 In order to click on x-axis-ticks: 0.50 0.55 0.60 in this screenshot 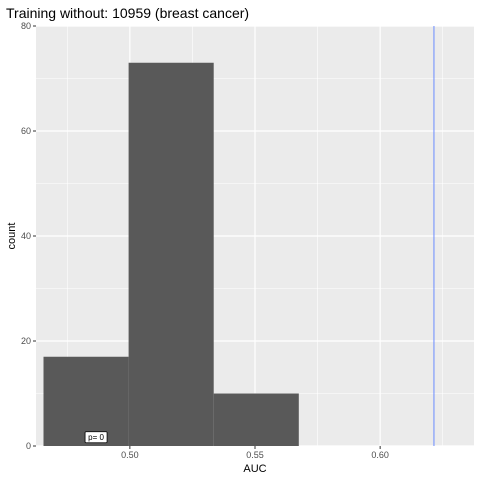, I will do `click(255, 453)`.